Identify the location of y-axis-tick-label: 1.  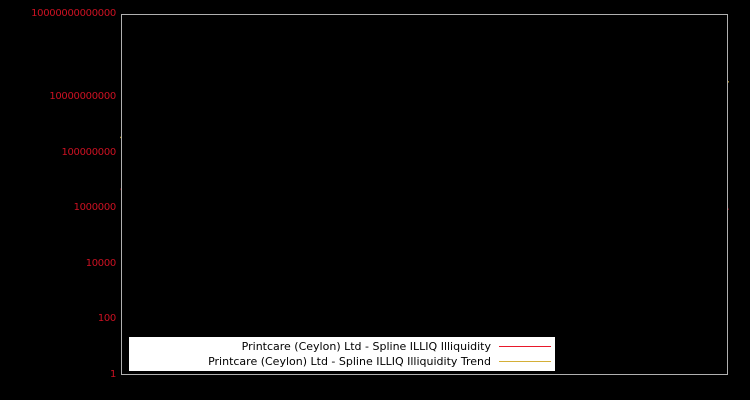
(112, 374).